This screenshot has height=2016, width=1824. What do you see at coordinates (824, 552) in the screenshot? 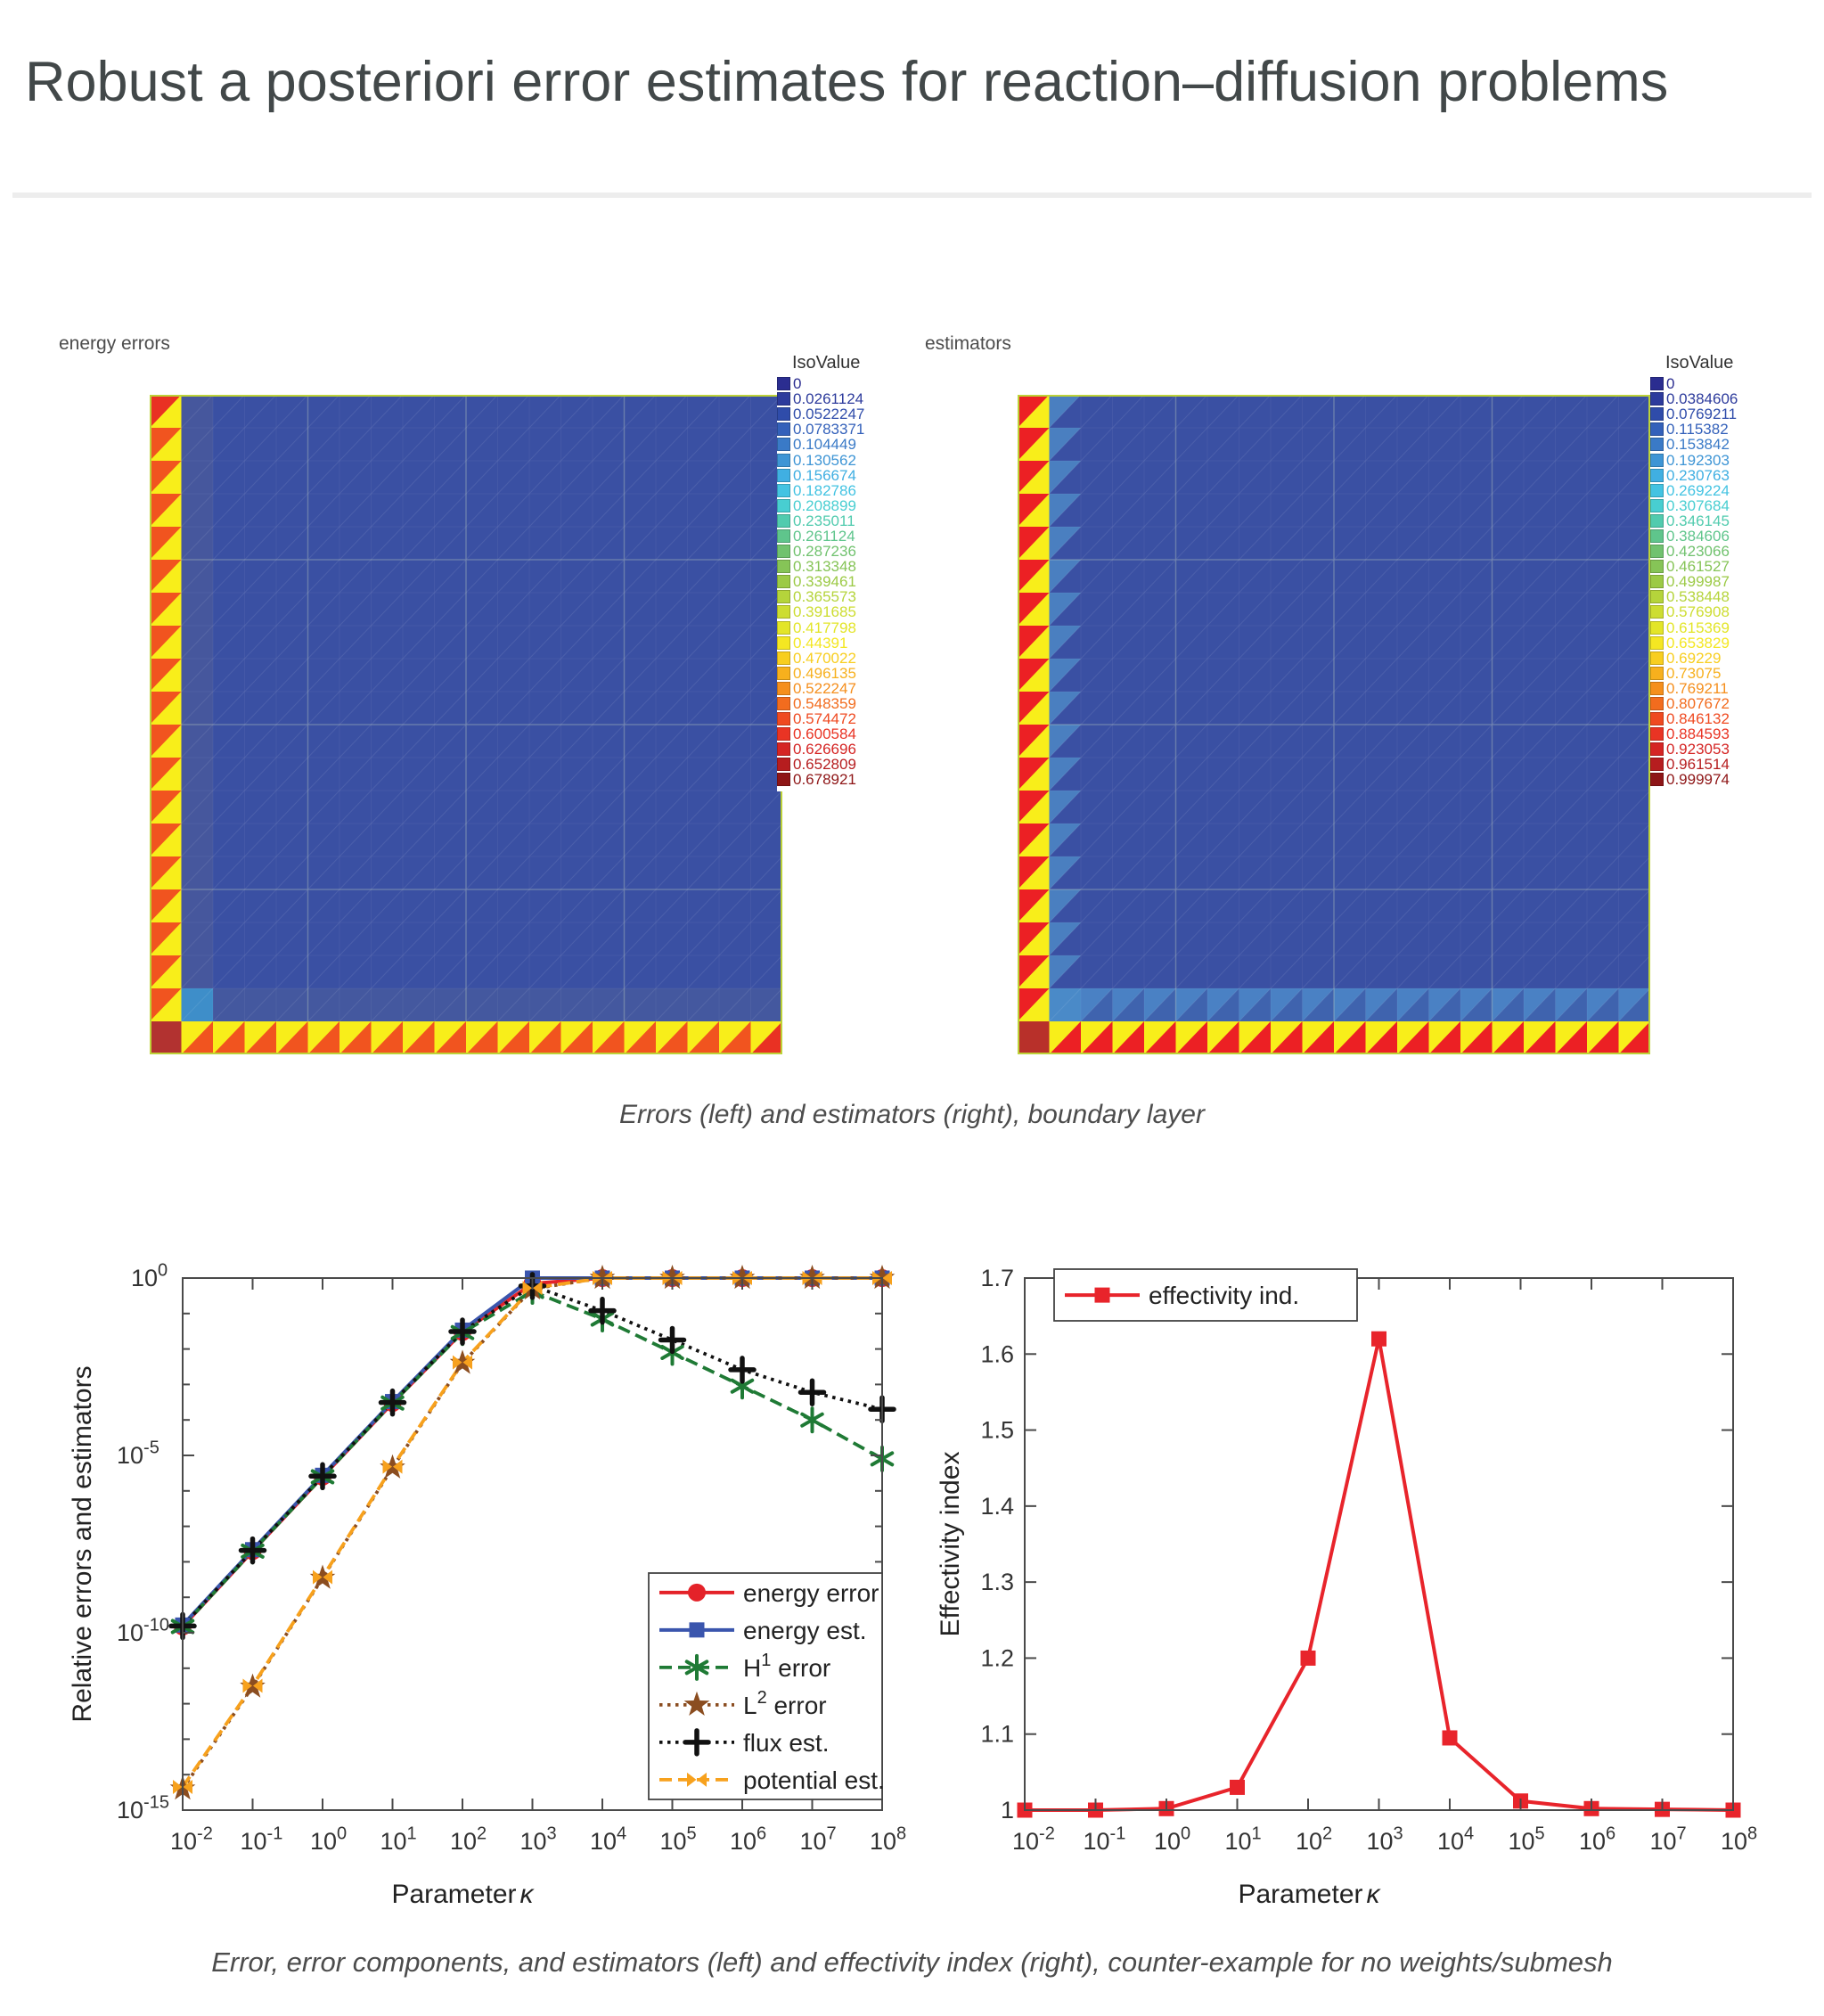
I see `iso-value: 0.287236` at bounding box center [824, 552].